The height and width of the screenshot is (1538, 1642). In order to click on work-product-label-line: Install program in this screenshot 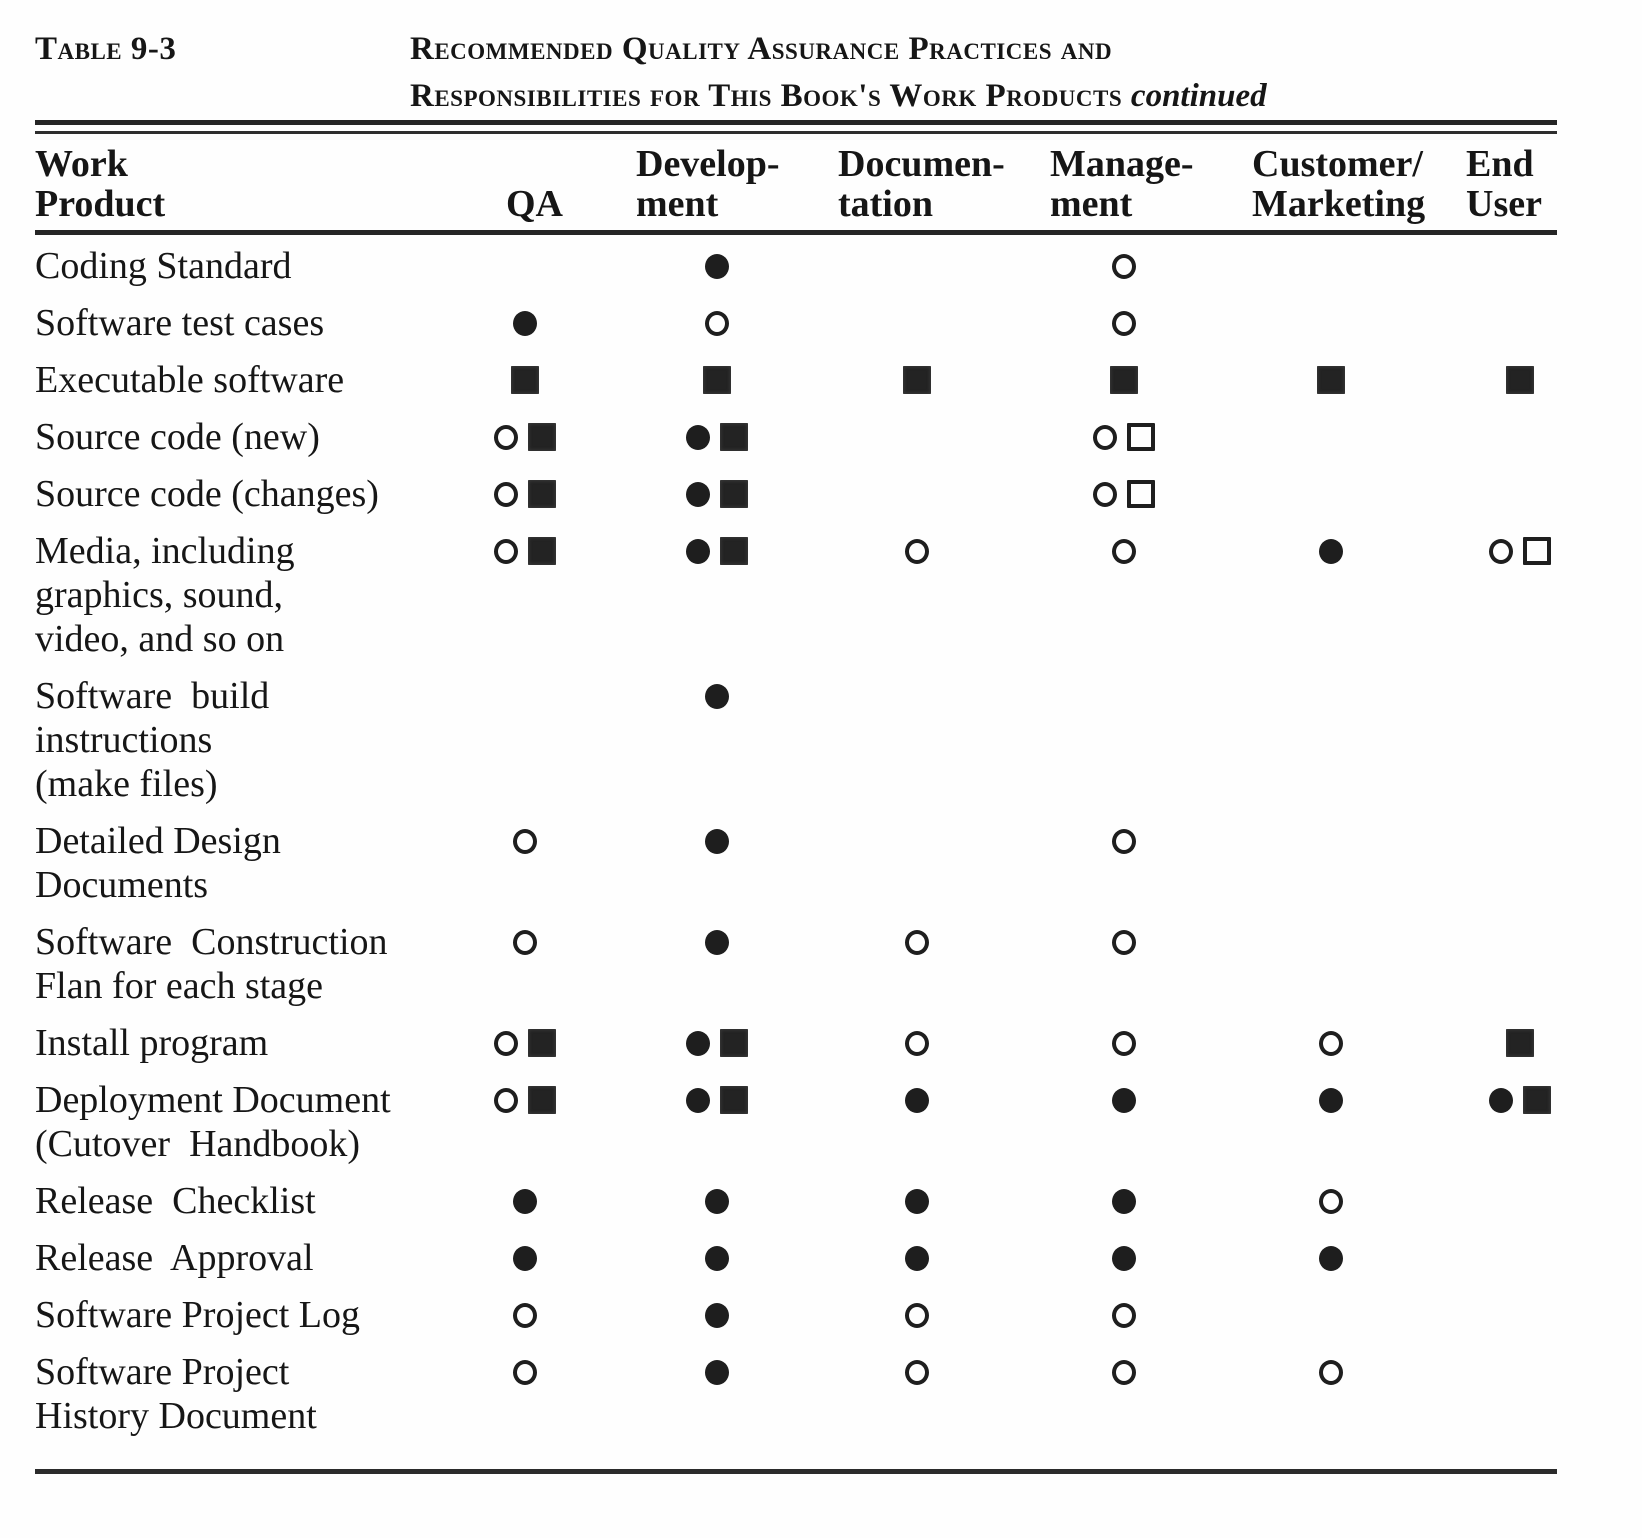, I will do `click(152, 1043)`.